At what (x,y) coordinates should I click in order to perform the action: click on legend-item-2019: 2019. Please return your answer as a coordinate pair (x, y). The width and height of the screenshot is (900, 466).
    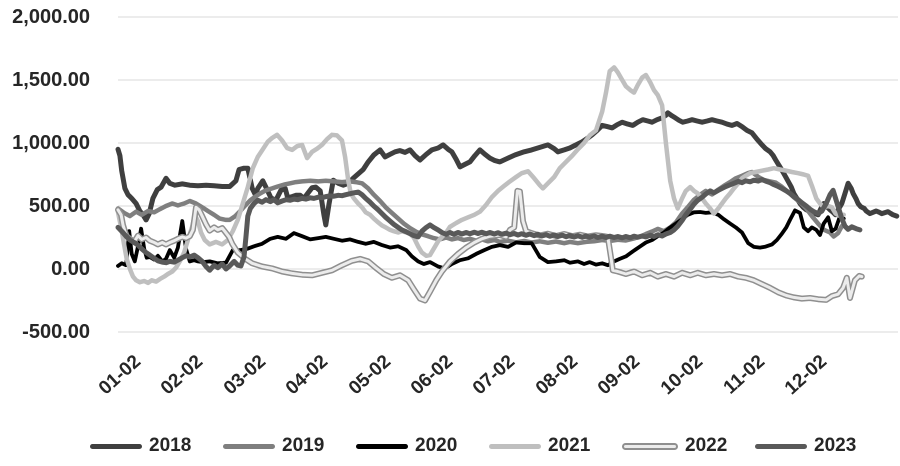
    Looking at the image, I should click on (273, 446).